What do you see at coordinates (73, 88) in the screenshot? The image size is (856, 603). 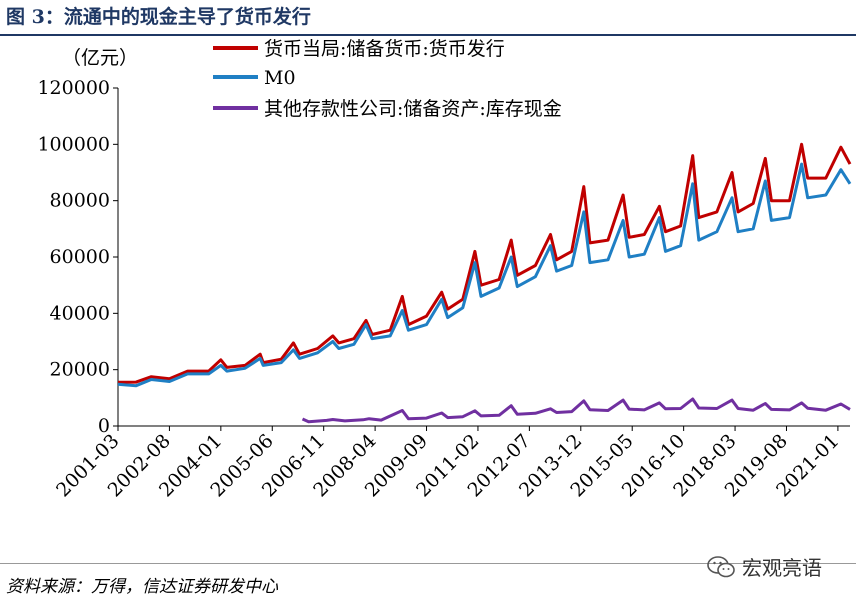 I see `y-tick-label: 120000` at bounding box center [73, 88].